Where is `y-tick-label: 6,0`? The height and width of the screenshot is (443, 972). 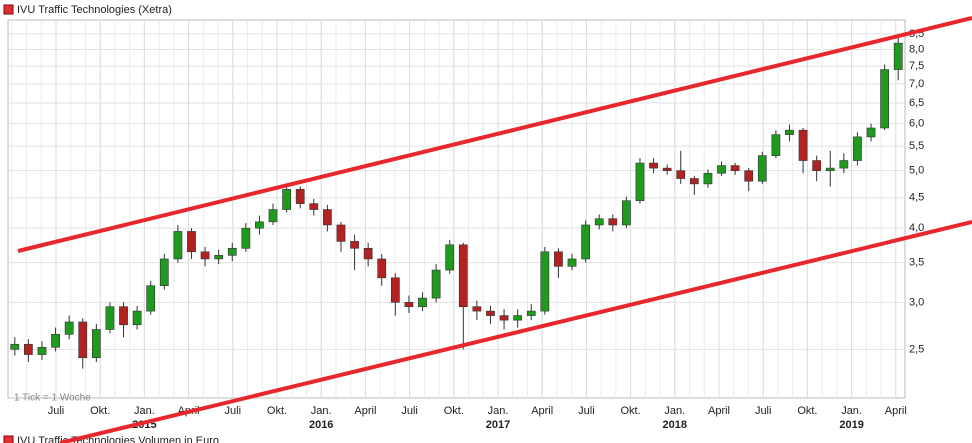 y-tick-label: 6,0 is located at coordinates (916, 124).